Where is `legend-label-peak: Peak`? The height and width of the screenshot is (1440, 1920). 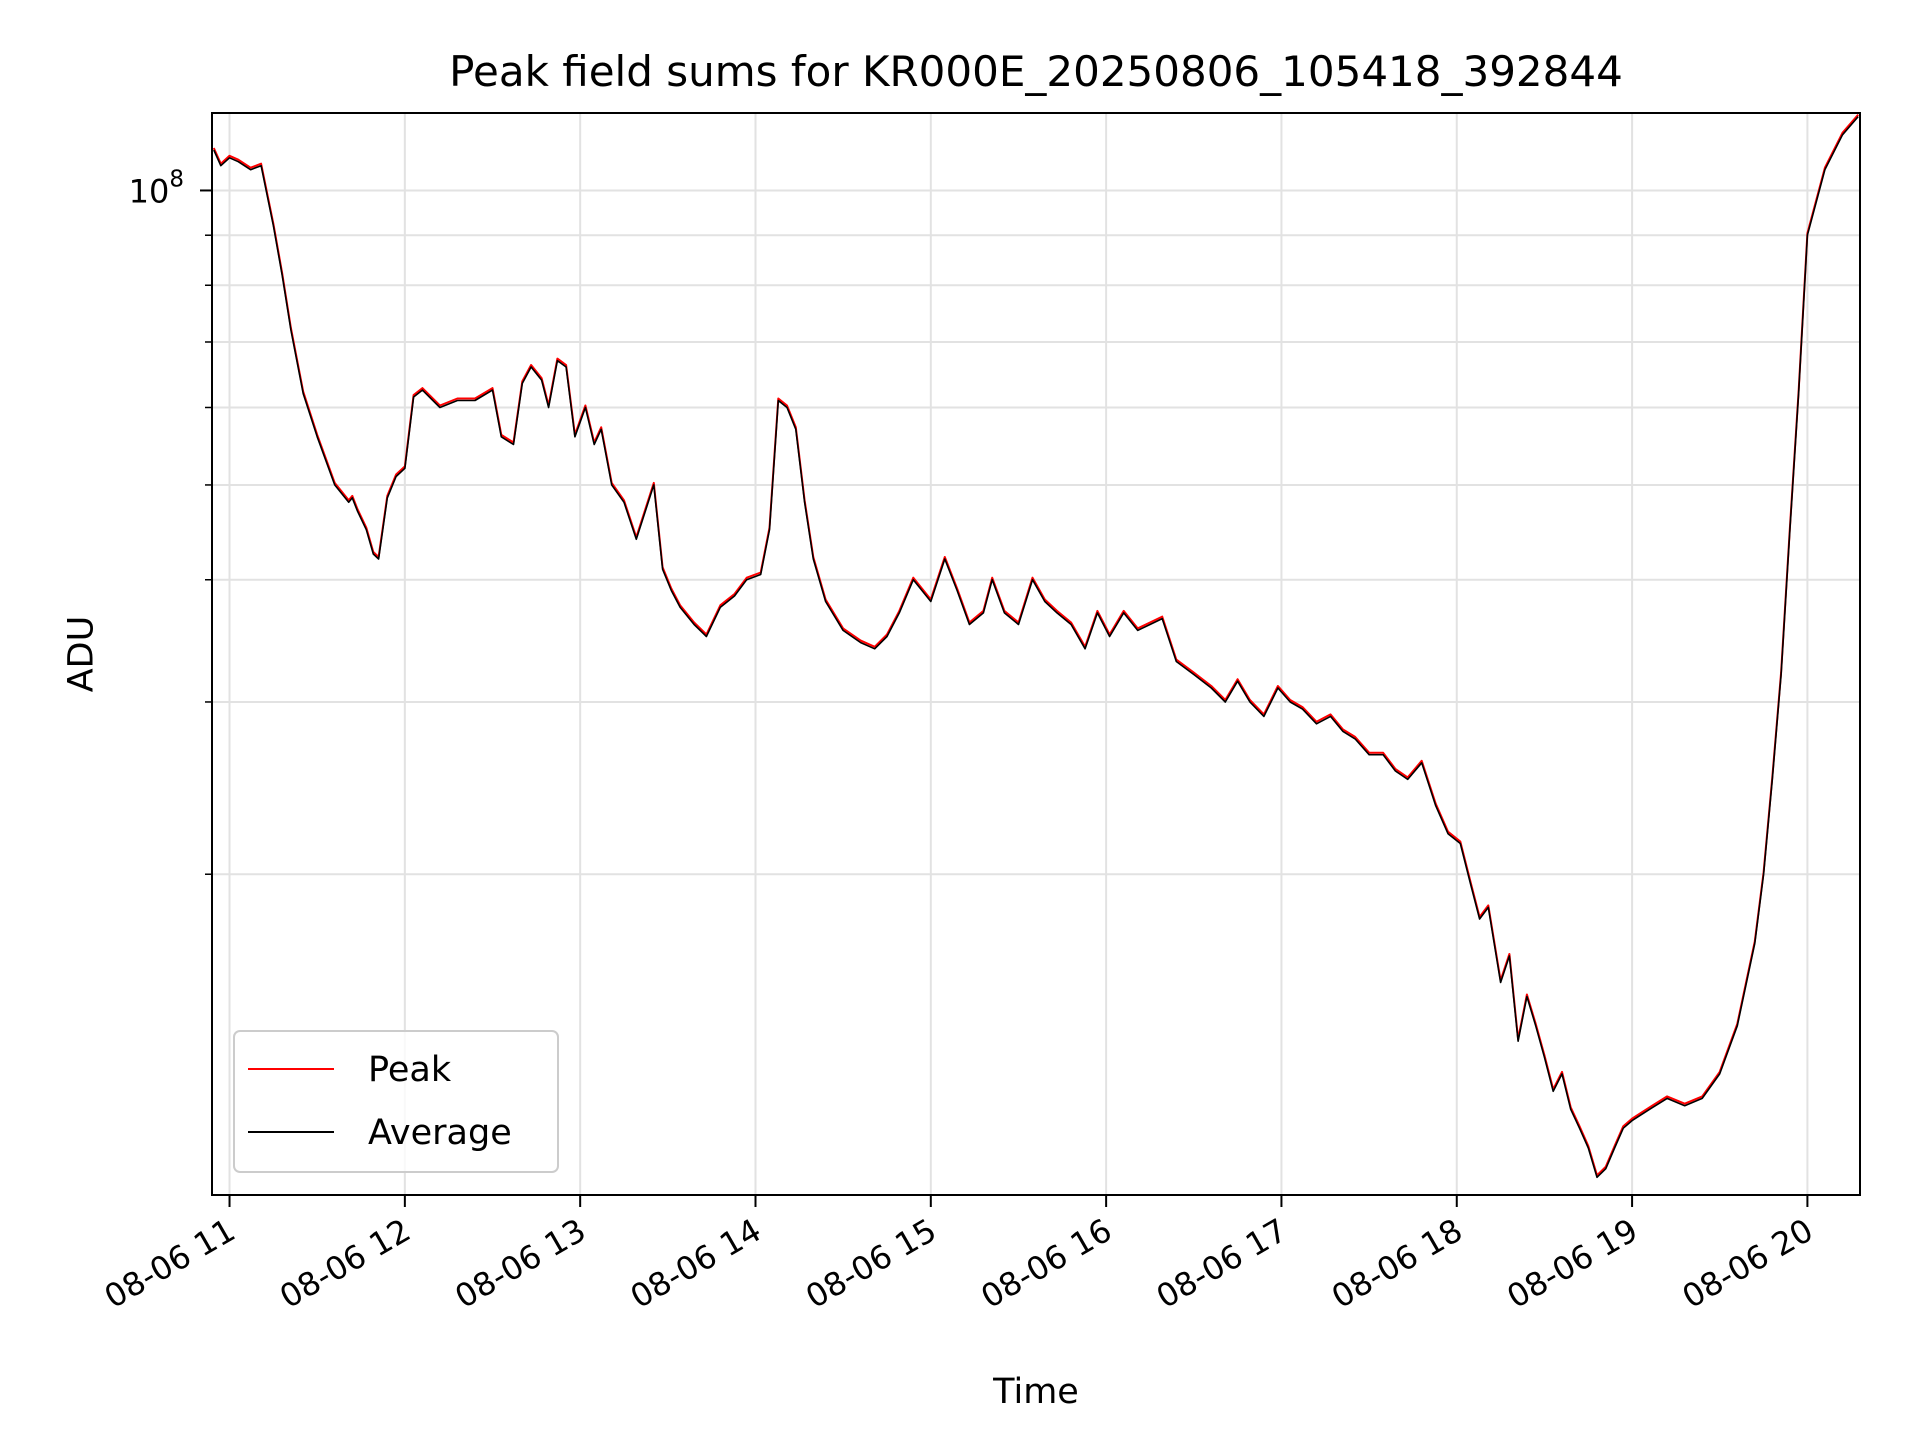
legend-label-peak: Peak is located at coordinates (410, 1070).